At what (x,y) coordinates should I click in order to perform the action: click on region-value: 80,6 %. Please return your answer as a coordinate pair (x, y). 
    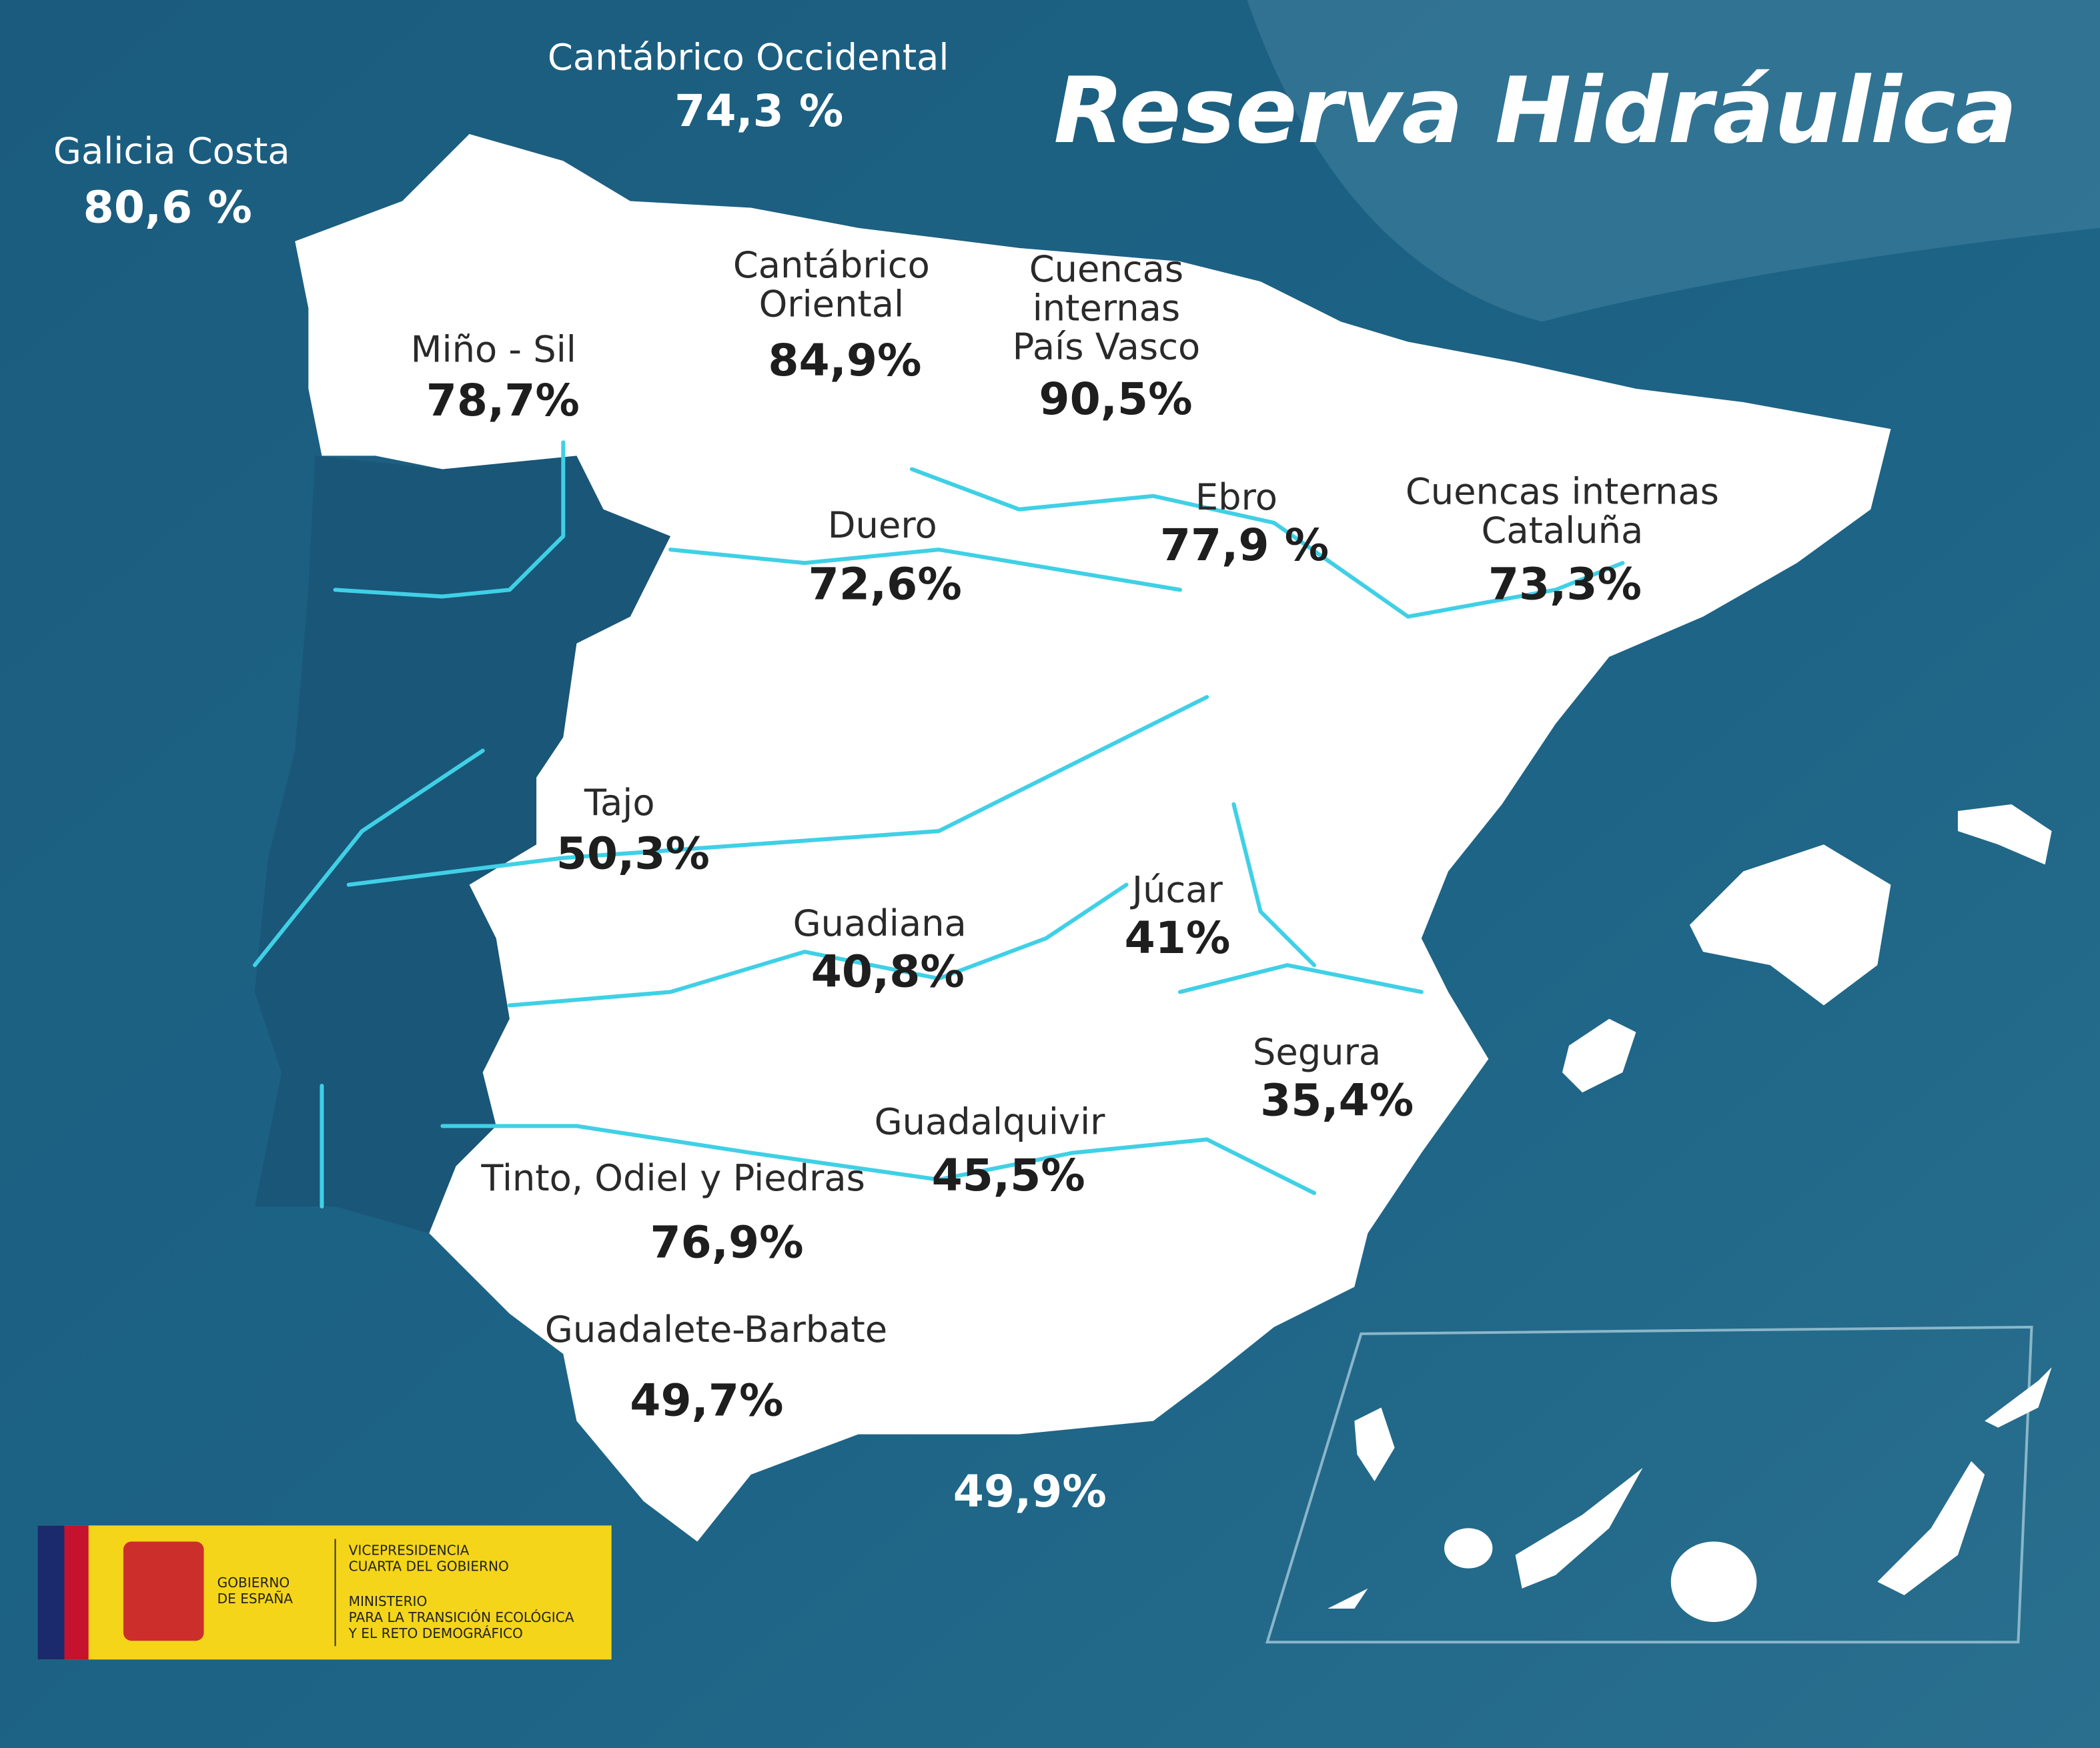
    Looking at the image, I should click on (167, 207).